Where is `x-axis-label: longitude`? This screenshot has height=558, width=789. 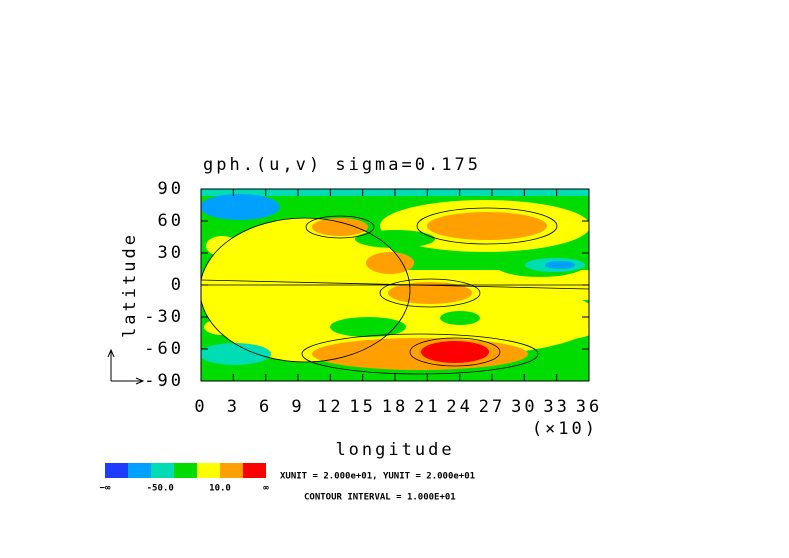 x-axis-label: longitude is located at coordinates (394, 450).